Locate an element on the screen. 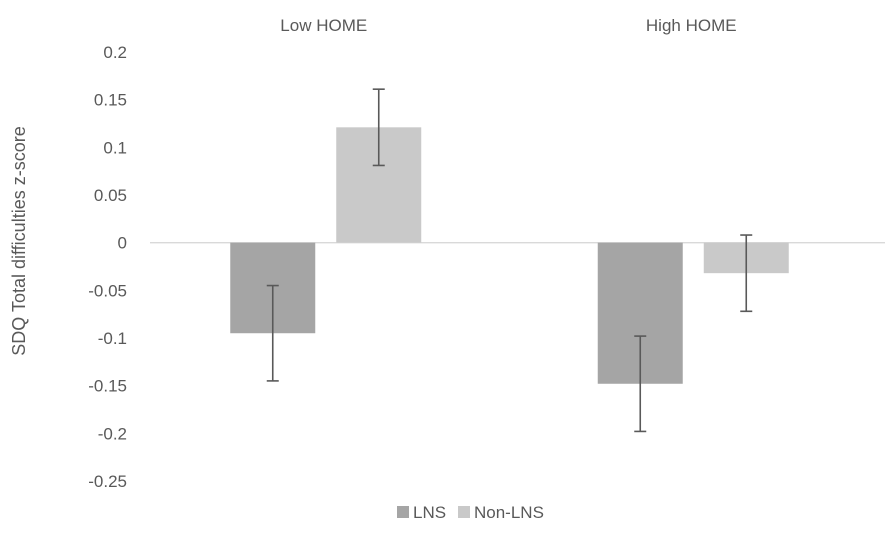  y-tick-label: 0.15 is located at coordinates (110, 100).